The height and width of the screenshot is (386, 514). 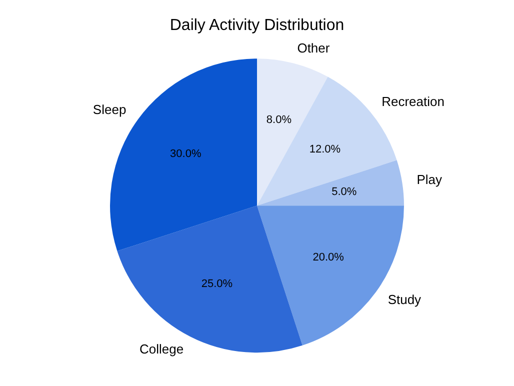 What do you see at coordinates (405, 300) in the screenshot?
I see `slice-label: Study` at bounding box center [405, 300].